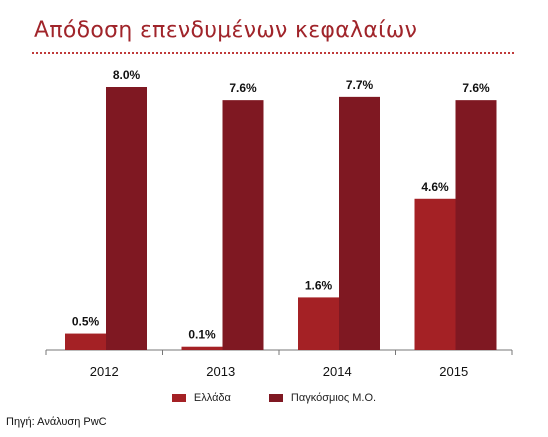 Image resolution: width=548 pixels, height=437 pixels. Describe the element at coordinates (243, 88) in the screenshot. I see `data-label-global-2013: 7.6%` at that location.